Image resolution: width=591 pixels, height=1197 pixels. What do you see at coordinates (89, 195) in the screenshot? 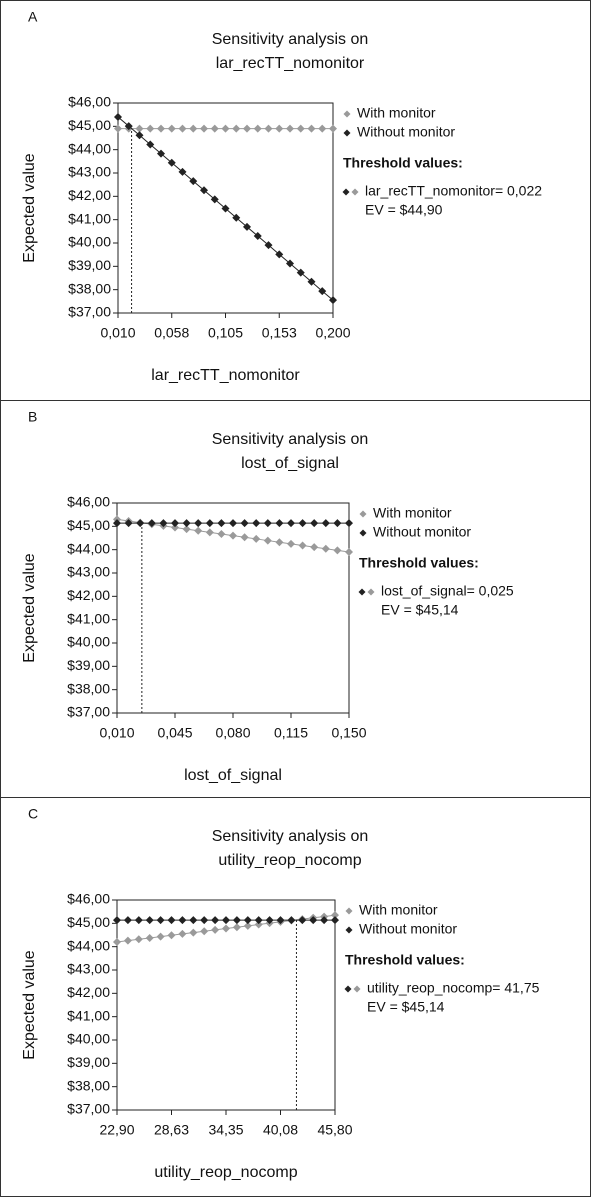
I see `y-tick-label: $42,00` at bounding box center [89, 195].